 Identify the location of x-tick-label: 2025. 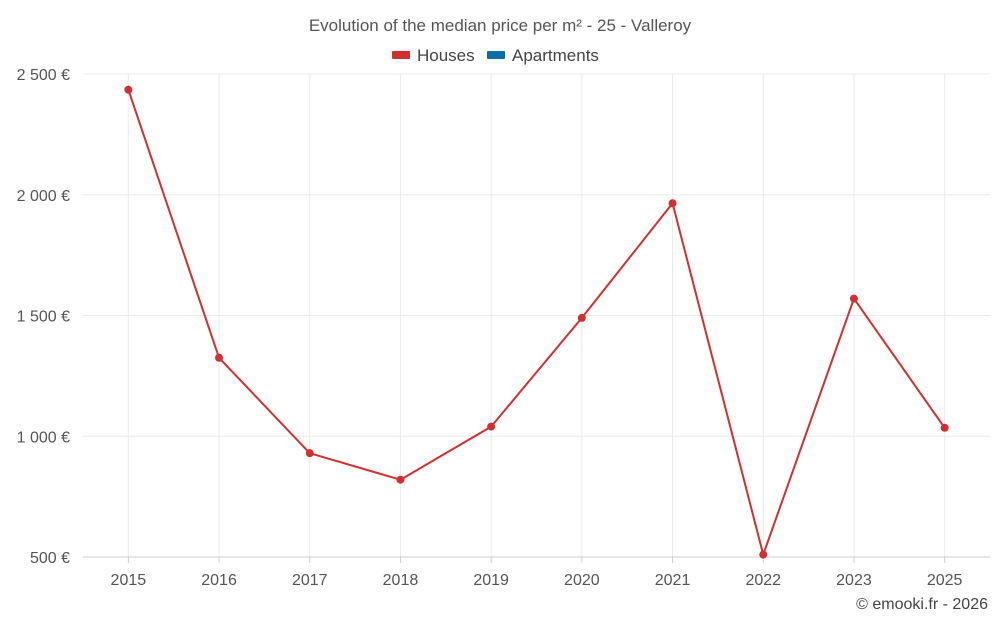
(945, 580).